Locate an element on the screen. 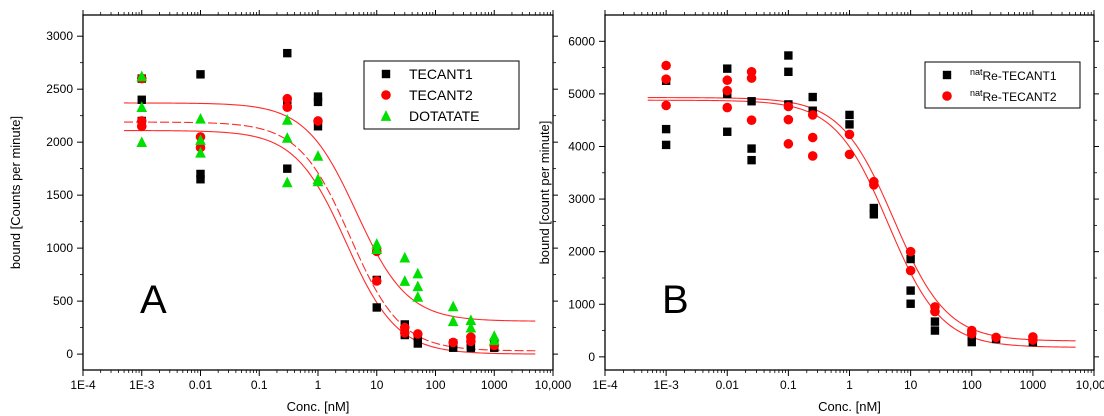 The image size is (1104, 416). legend-label-text: Re-TECANT1 is located at coordinates (1020, 76).